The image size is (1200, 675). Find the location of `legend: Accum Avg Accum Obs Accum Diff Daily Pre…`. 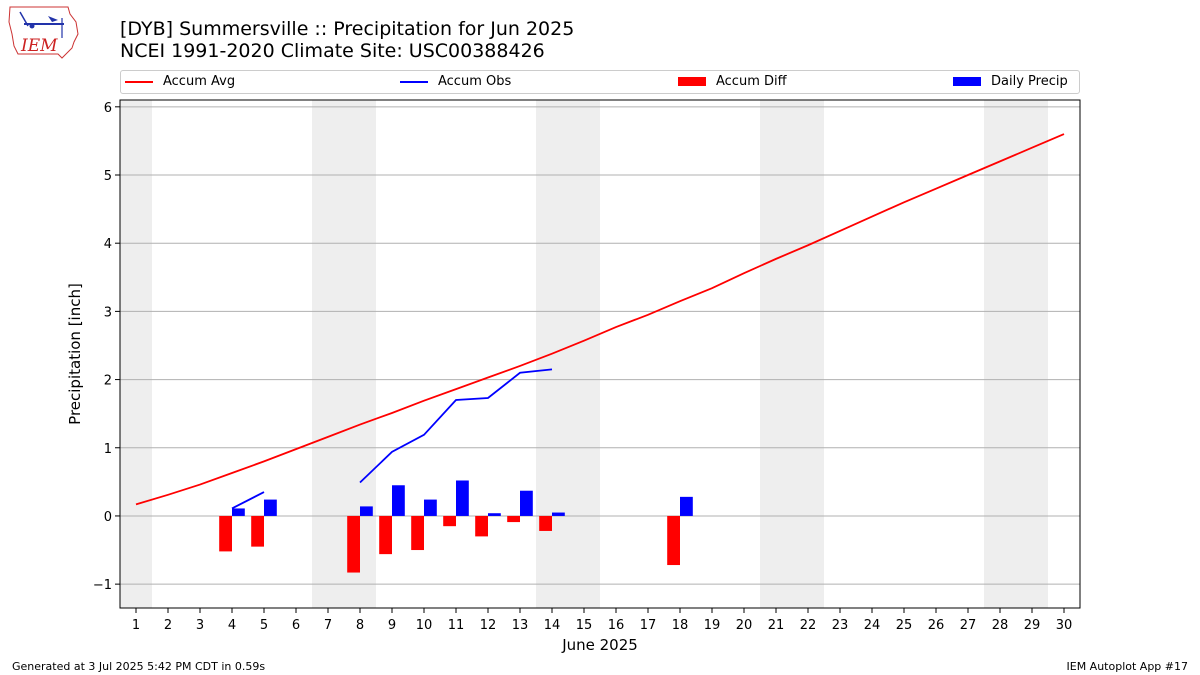

legend: Accum Avg Accum Obs Accum Diff Daily Pre… is located at coordinates (600, 82).